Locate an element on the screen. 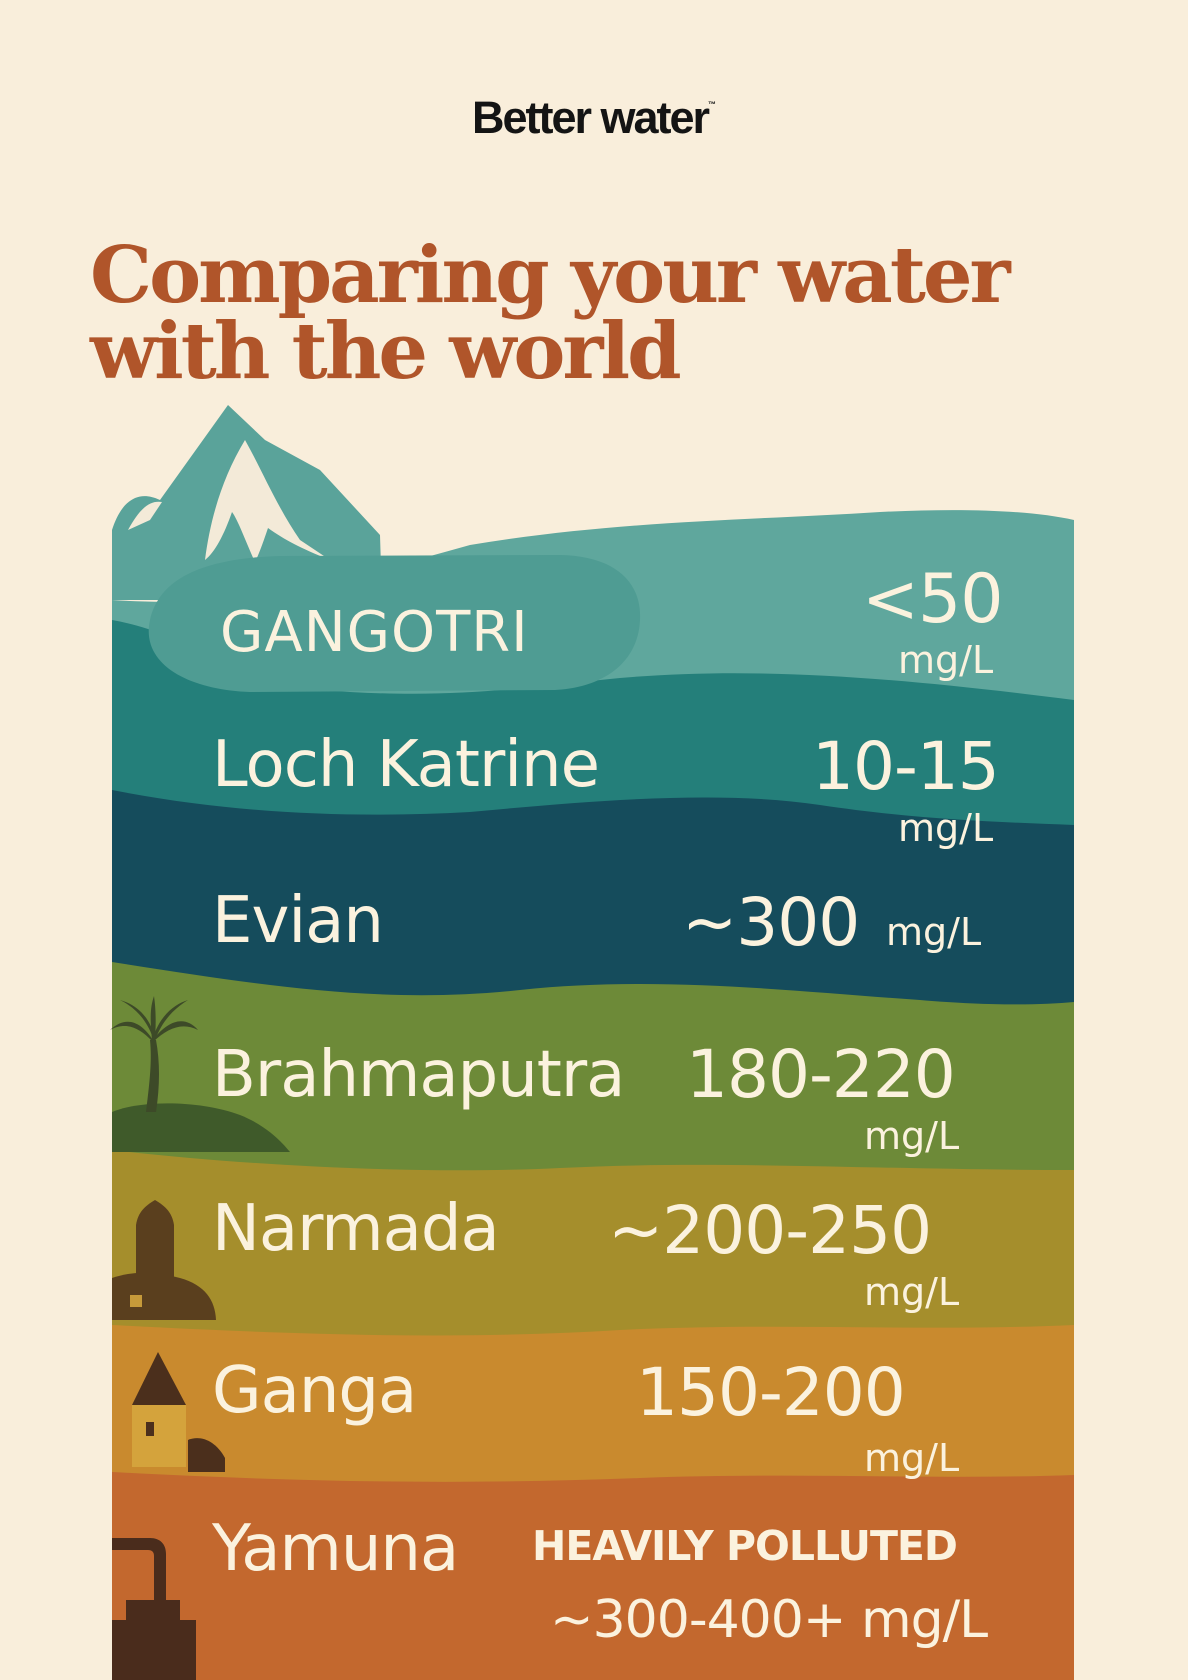 This screenshot has width=1188, height=1680. palm-tree-icon is located at coordinates (154, 1054).